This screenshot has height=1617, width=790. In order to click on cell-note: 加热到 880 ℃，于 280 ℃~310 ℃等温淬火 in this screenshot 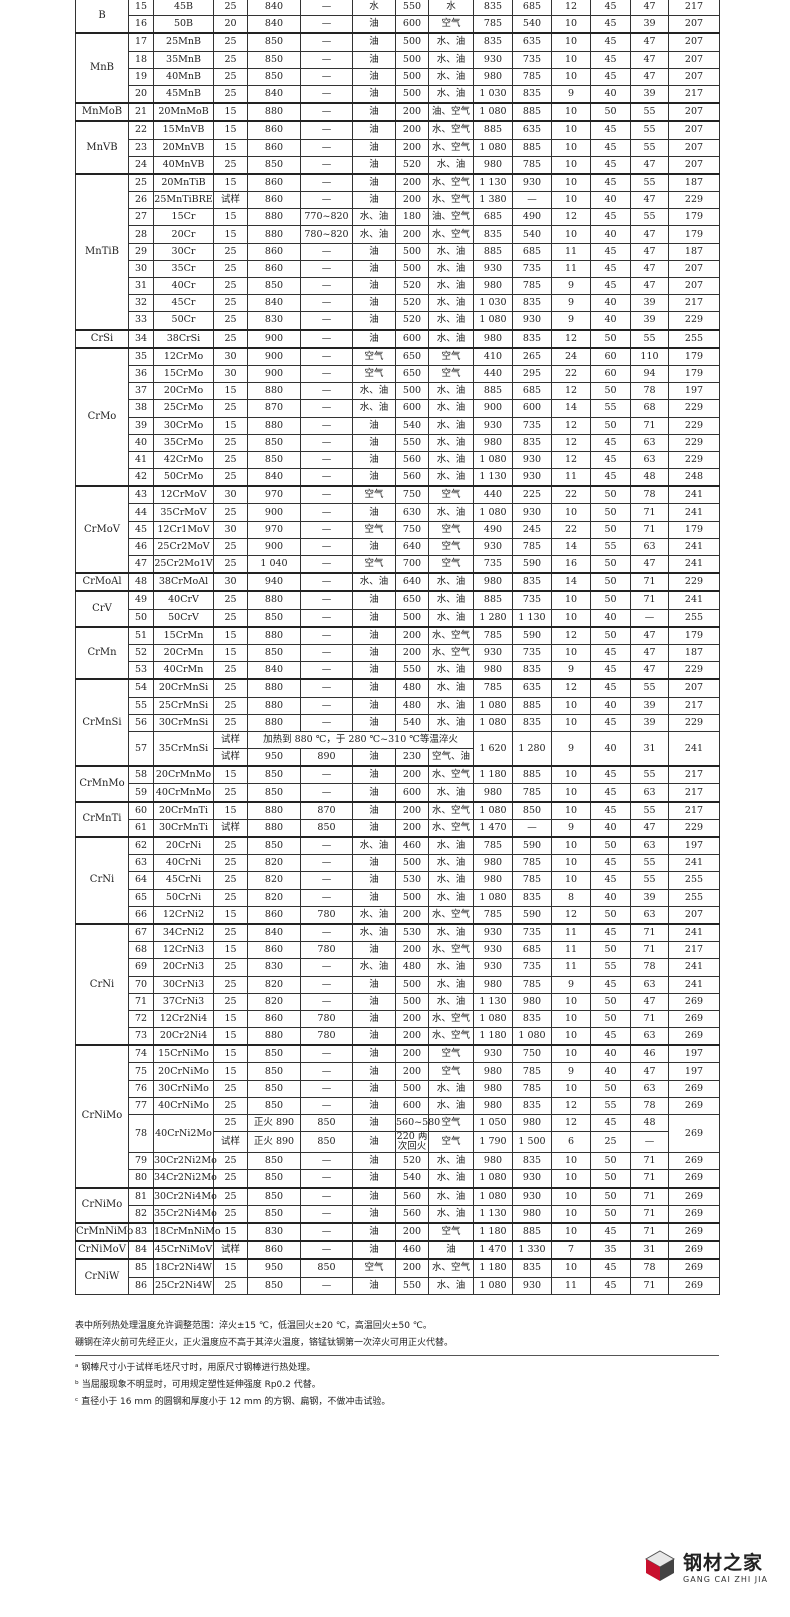, I will do `click(360, 740)`.